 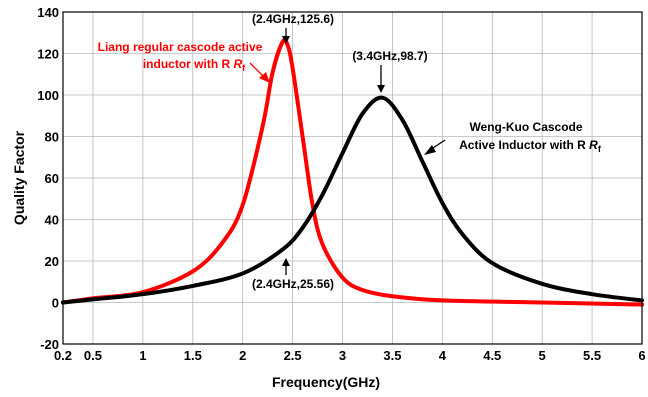 I want to click on y-tick-labels: -20 0 20 40 60 80 100 120 140, so click(x=48, y=178).